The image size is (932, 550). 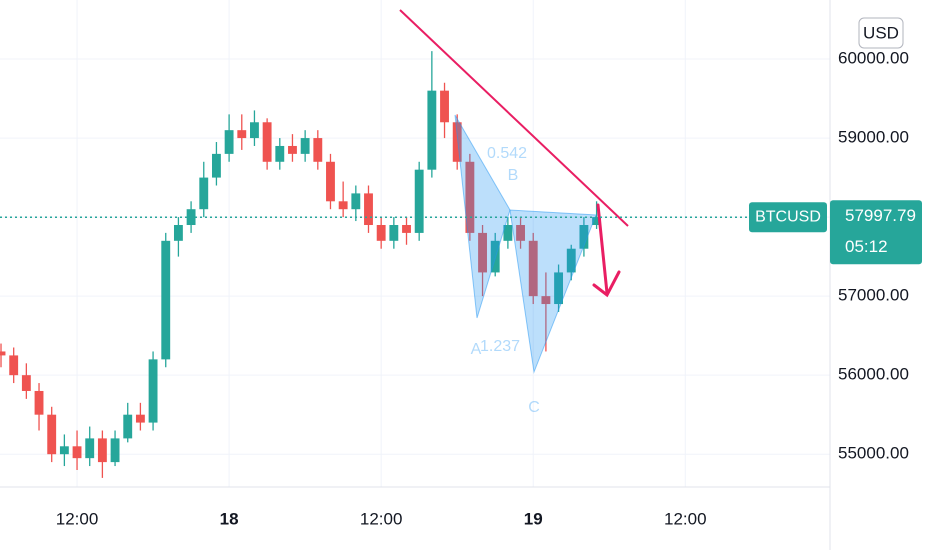 What do you see at coordinates (873, 137) in the screenshot?
I see `y-tick-label: 59000.00` at bounding box center [873, 137].